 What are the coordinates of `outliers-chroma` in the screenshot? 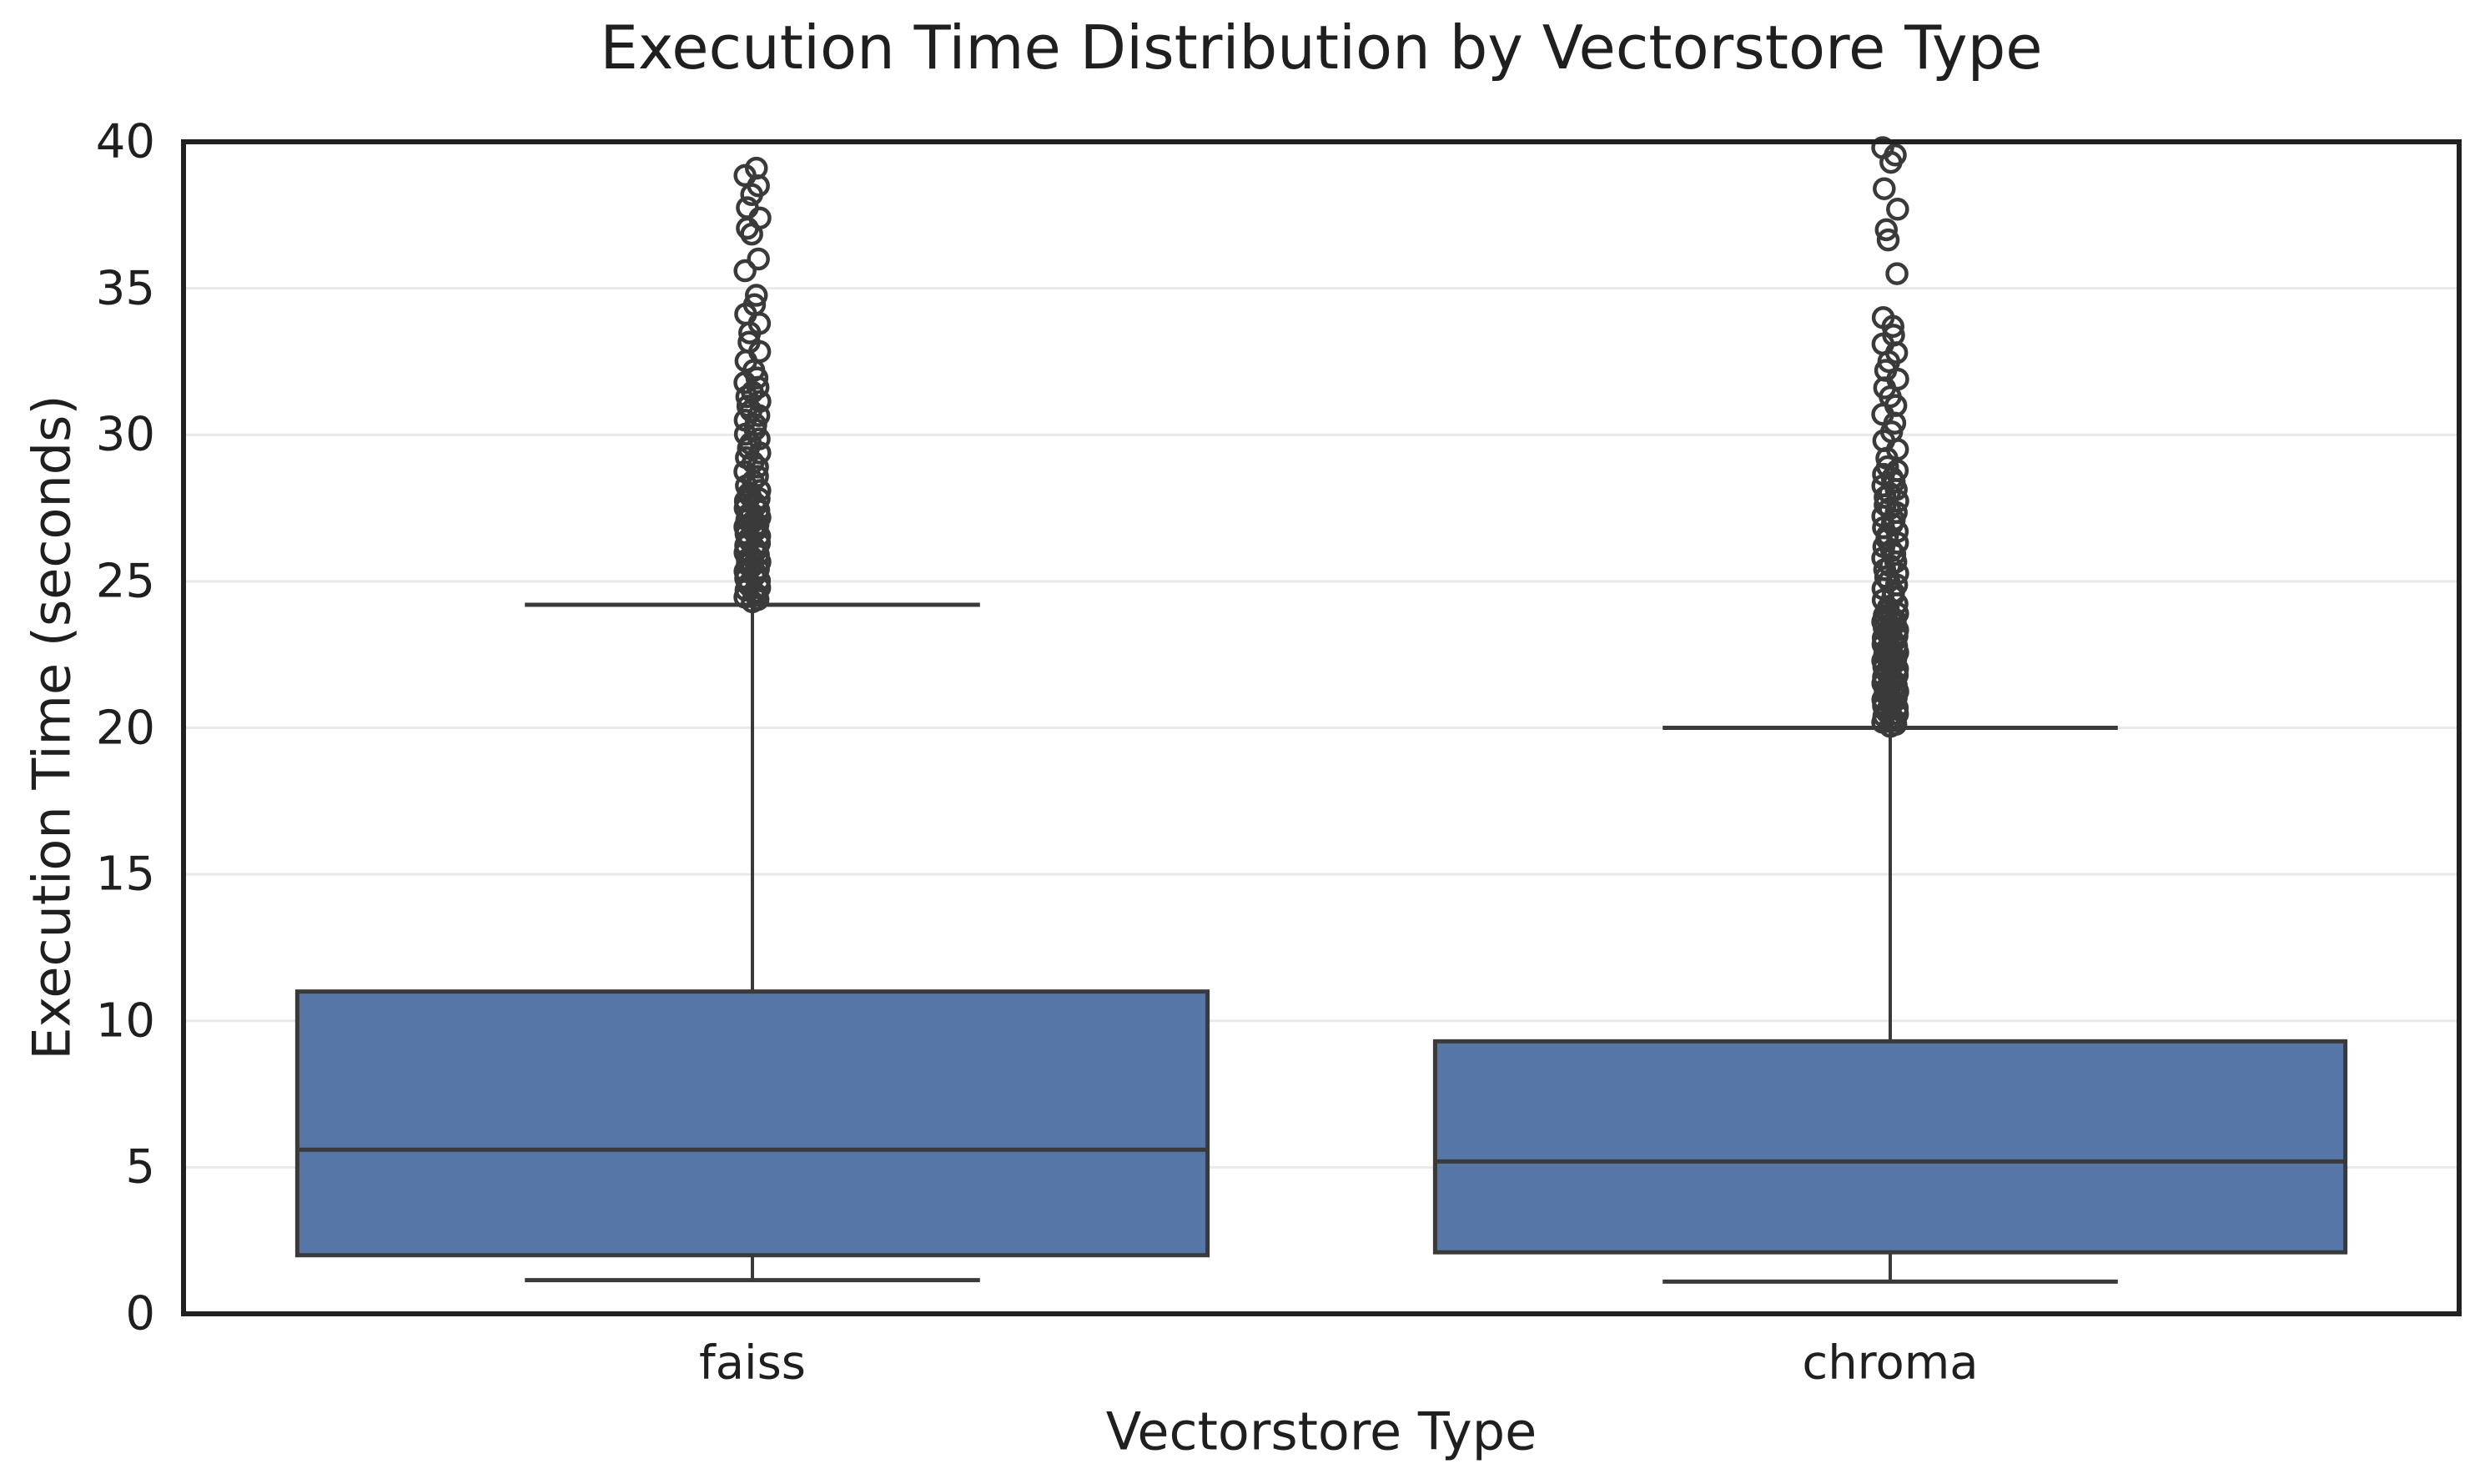 It's located at (1890, 437).